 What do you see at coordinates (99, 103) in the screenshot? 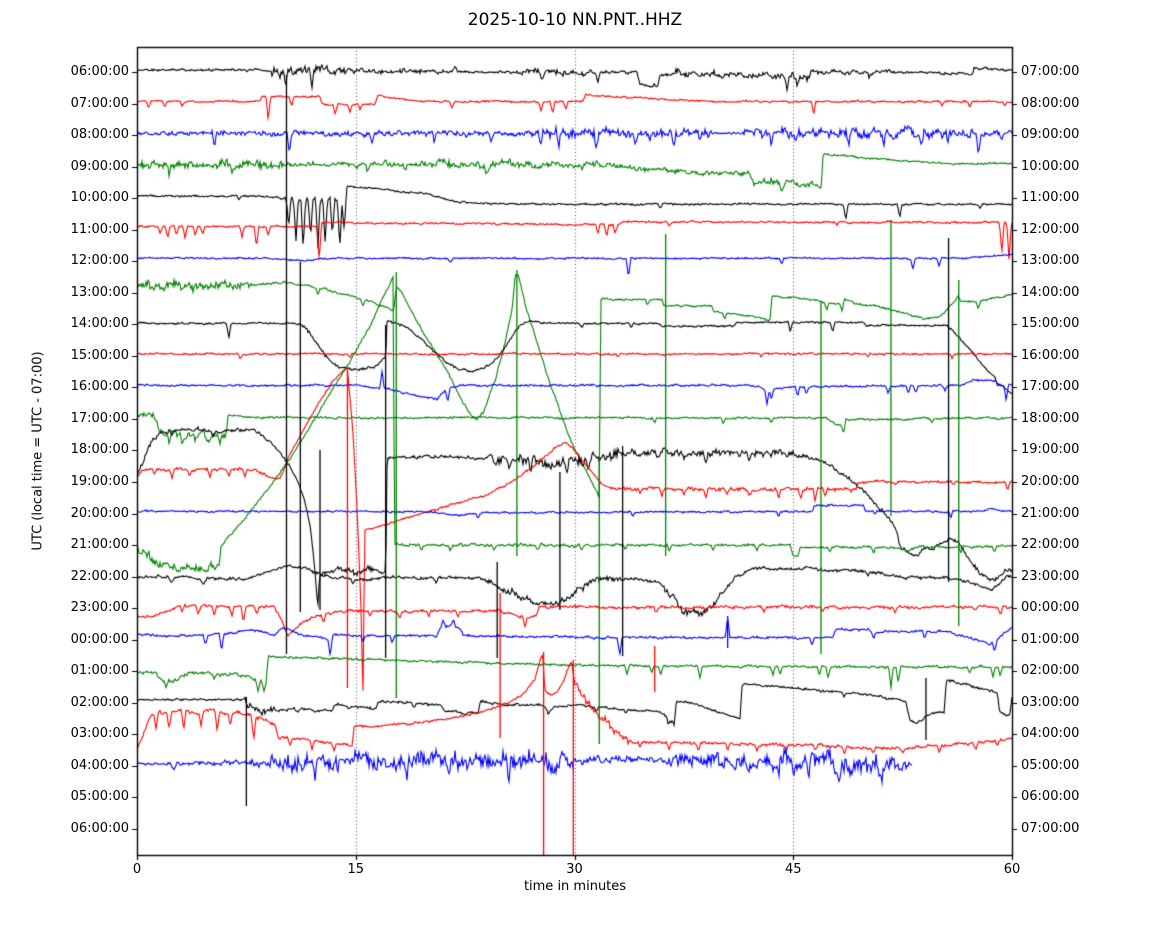
I see `left-tick-label: 07:00:00` at bounding box center [99, 103].